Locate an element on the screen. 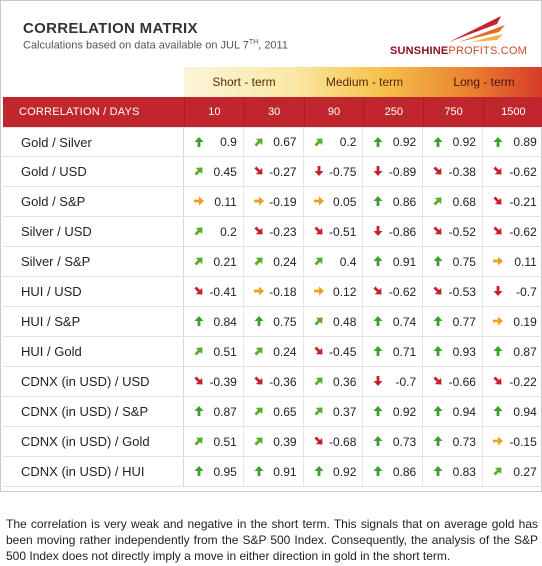 The image size is (542, 566). correlation-value: -0.41 is located at coordinates (223, 291).